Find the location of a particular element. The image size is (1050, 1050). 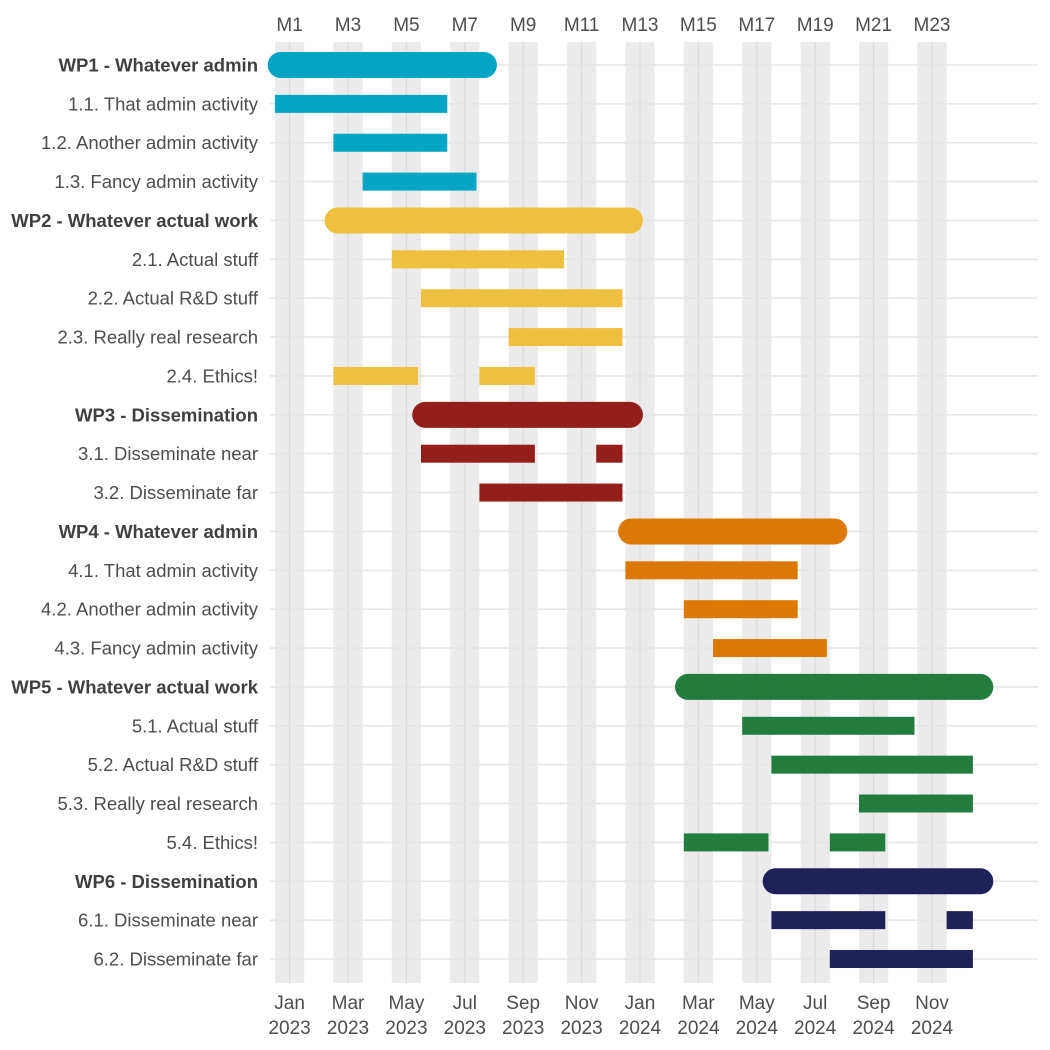

task-label: 3.2. Disseminate far is located at coordinates (175, 492).